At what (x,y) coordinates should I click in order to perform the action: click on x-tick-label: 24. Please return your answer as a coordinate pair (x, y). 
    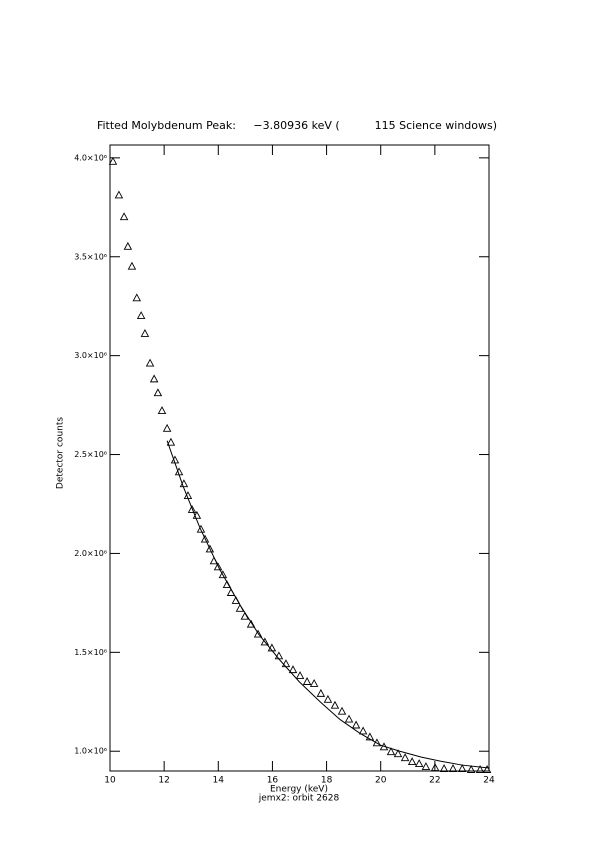
    Looking at the image, I should click on (489, 781).